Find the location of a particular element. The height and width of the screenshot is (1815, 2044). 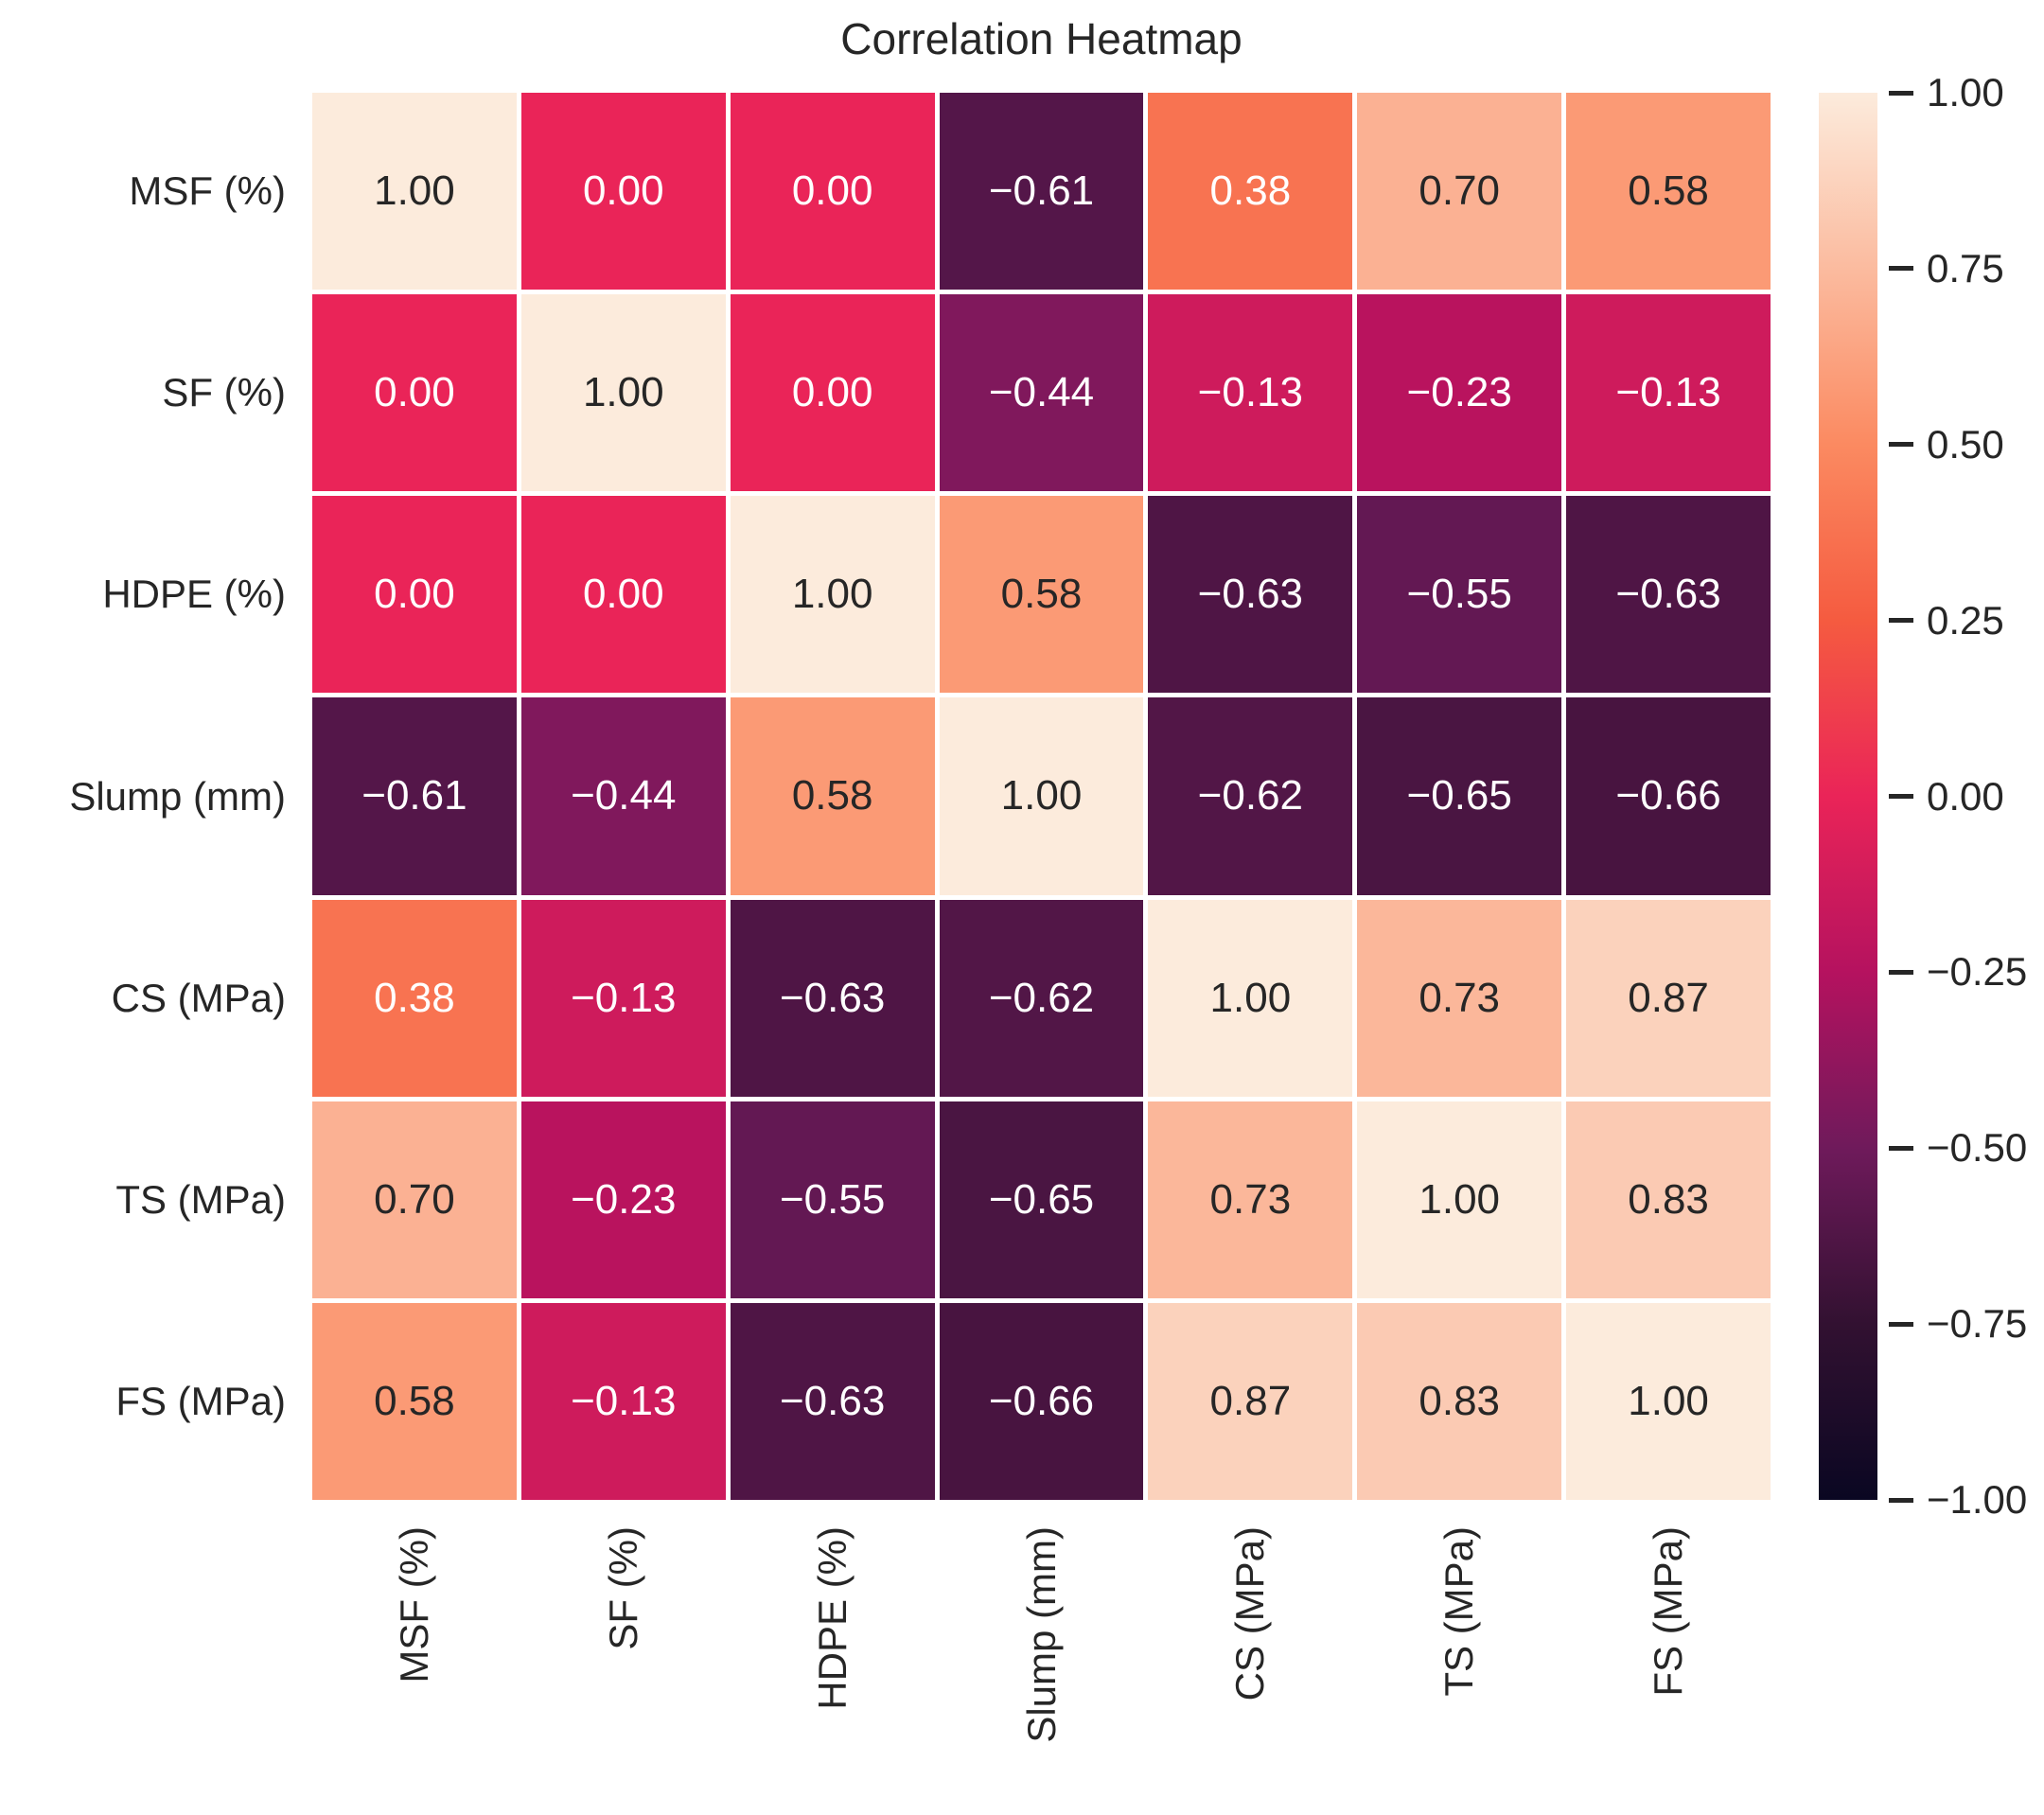

x-tick-label: SF (%) is located at coordinates (622, 1588).